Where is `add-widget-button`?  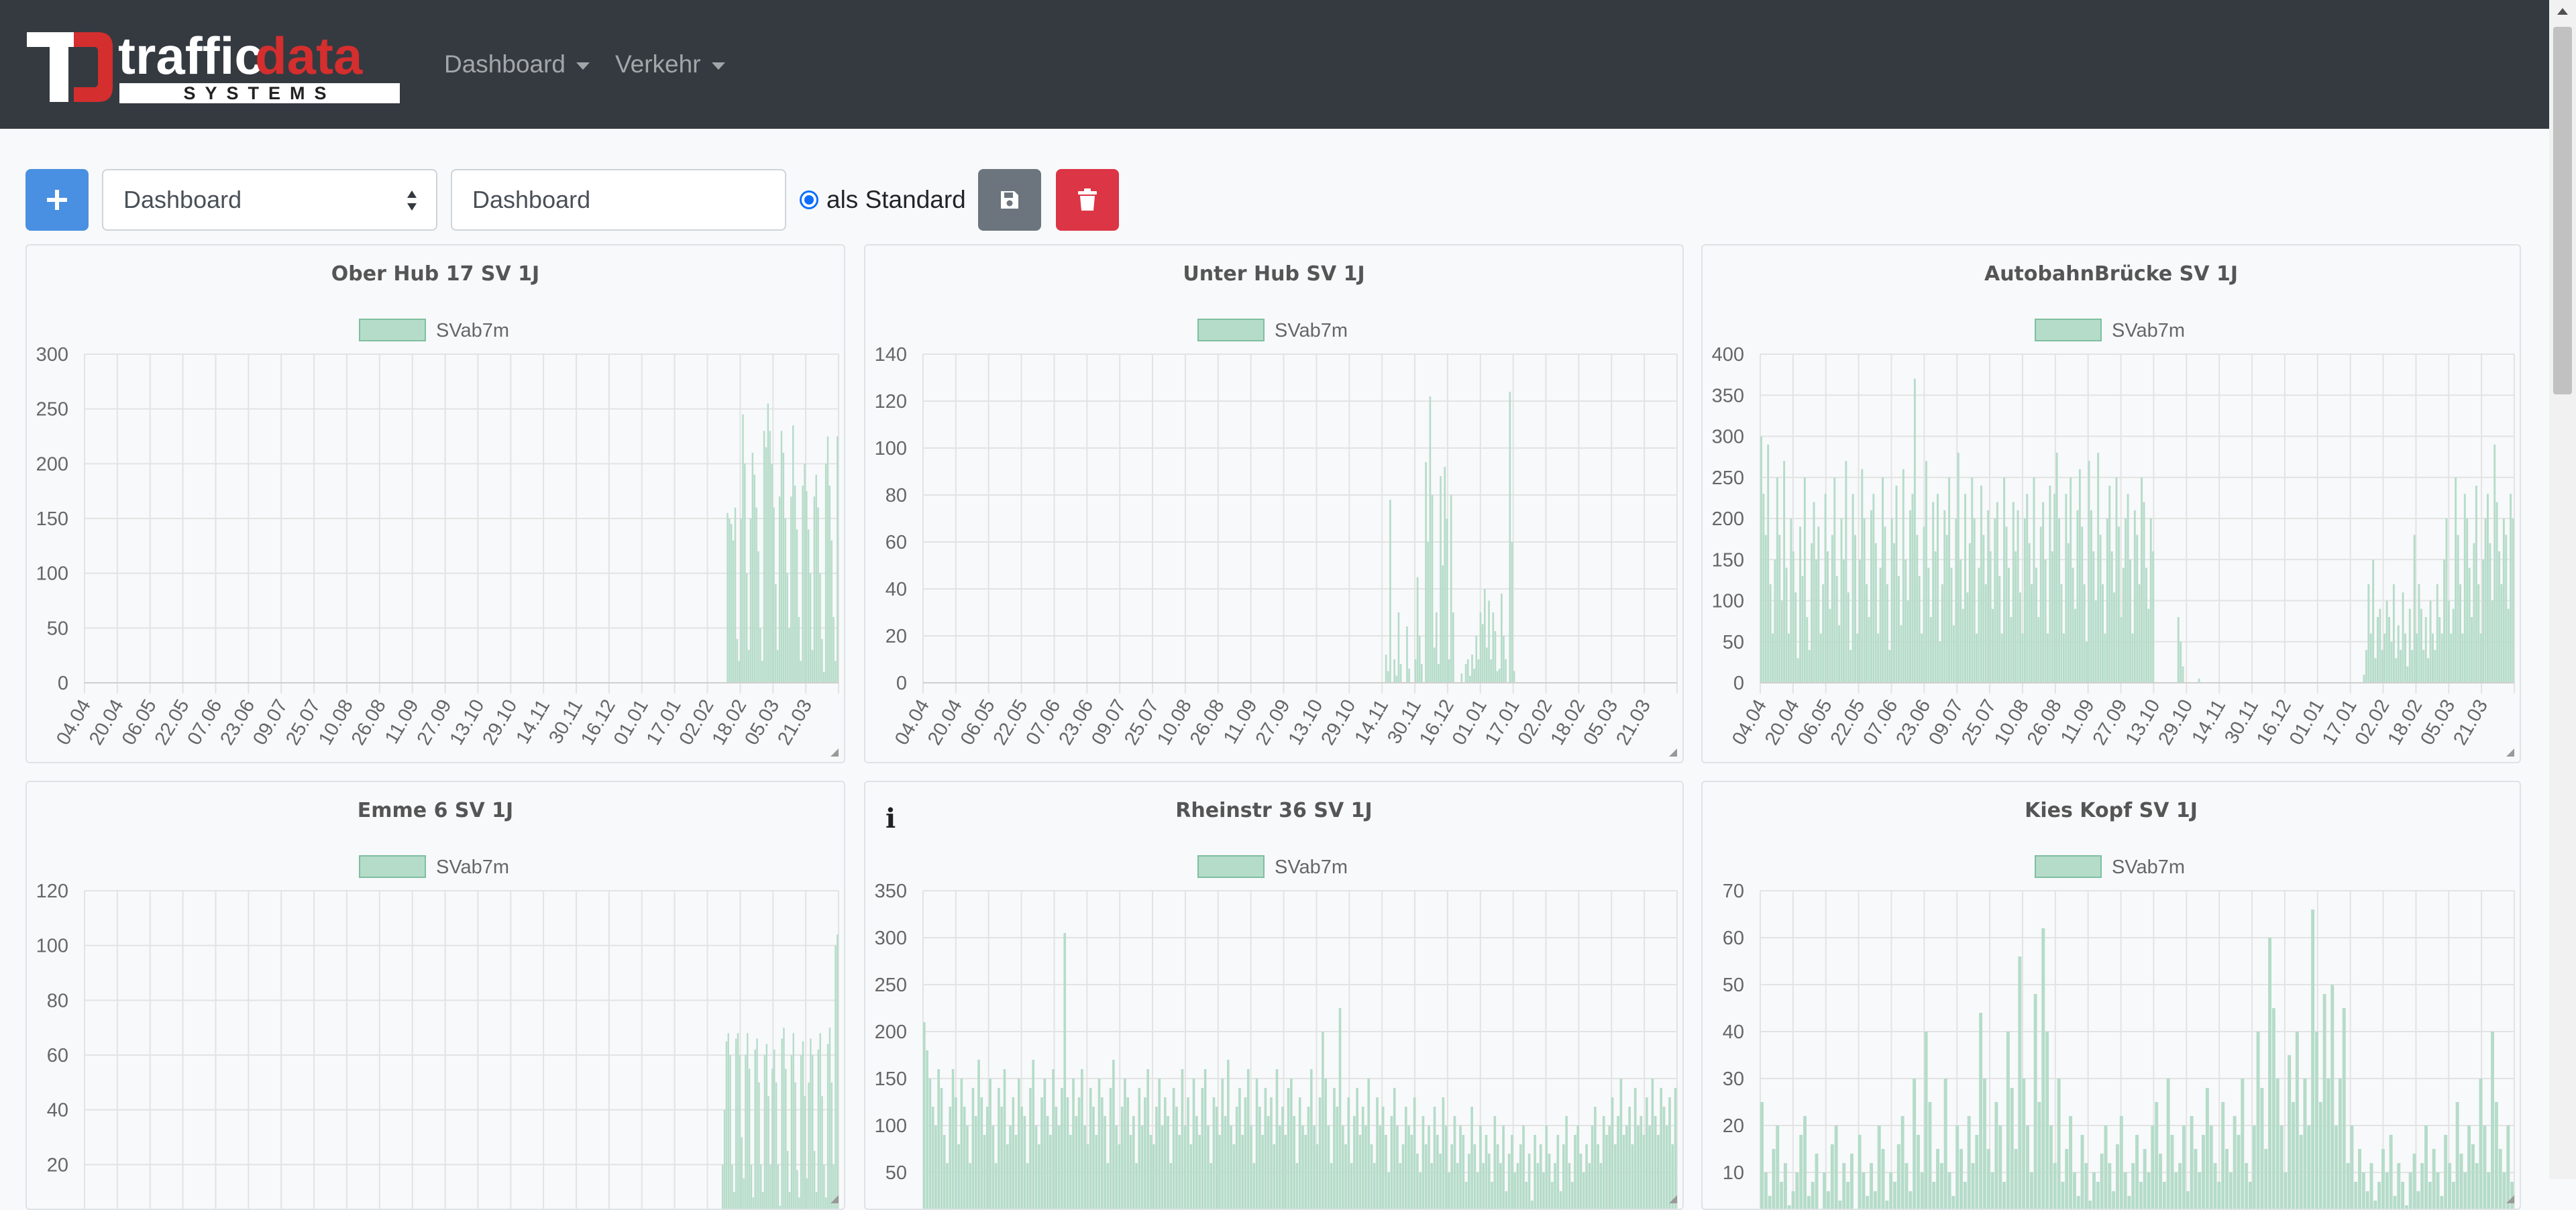 add-widget-button is located at coordinates (57, 200).